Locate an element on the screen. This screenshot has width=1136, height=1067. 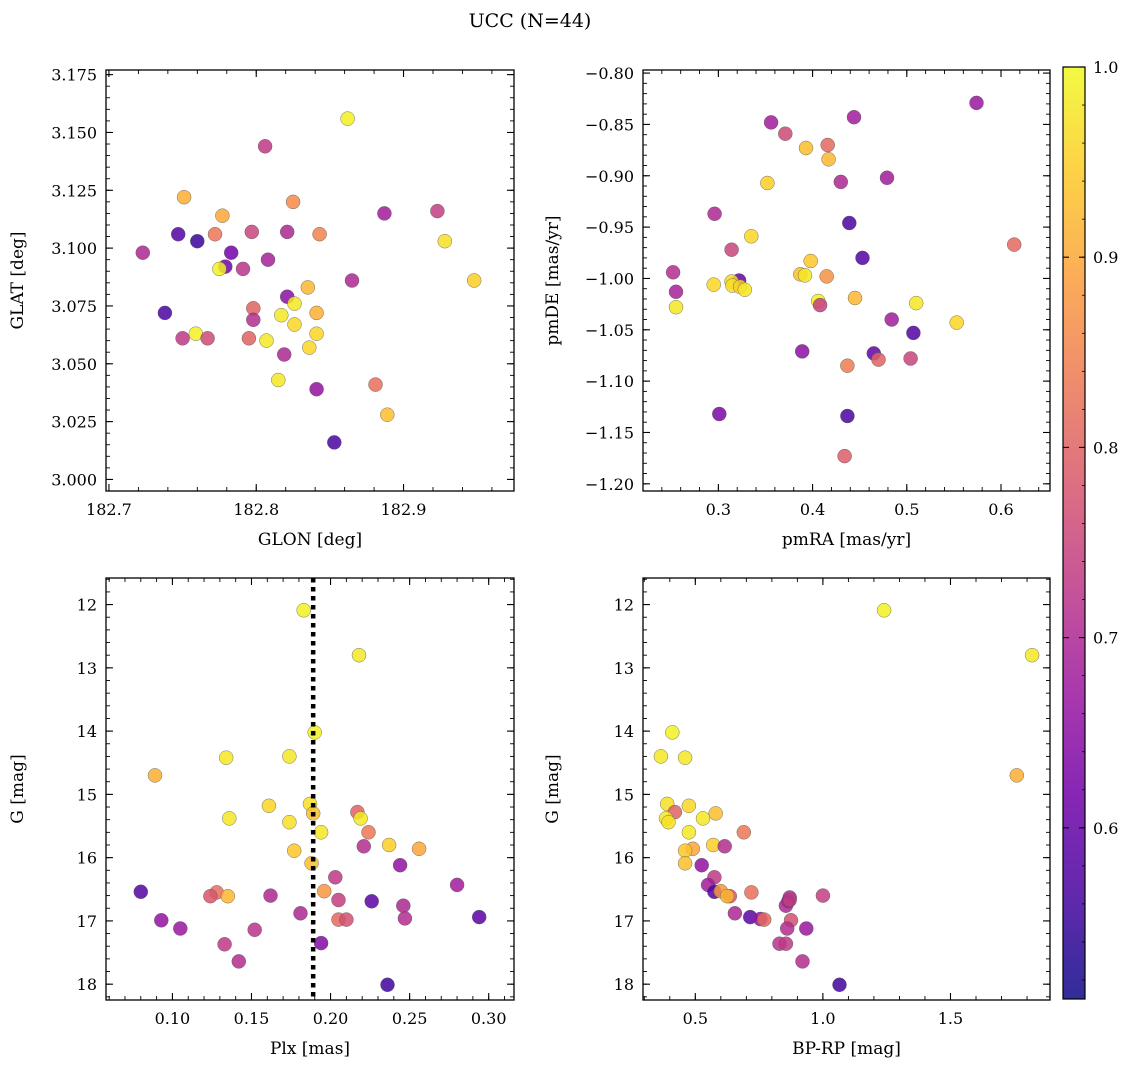
y-tick-label: −0.95 is located at coordinates (609, 227).